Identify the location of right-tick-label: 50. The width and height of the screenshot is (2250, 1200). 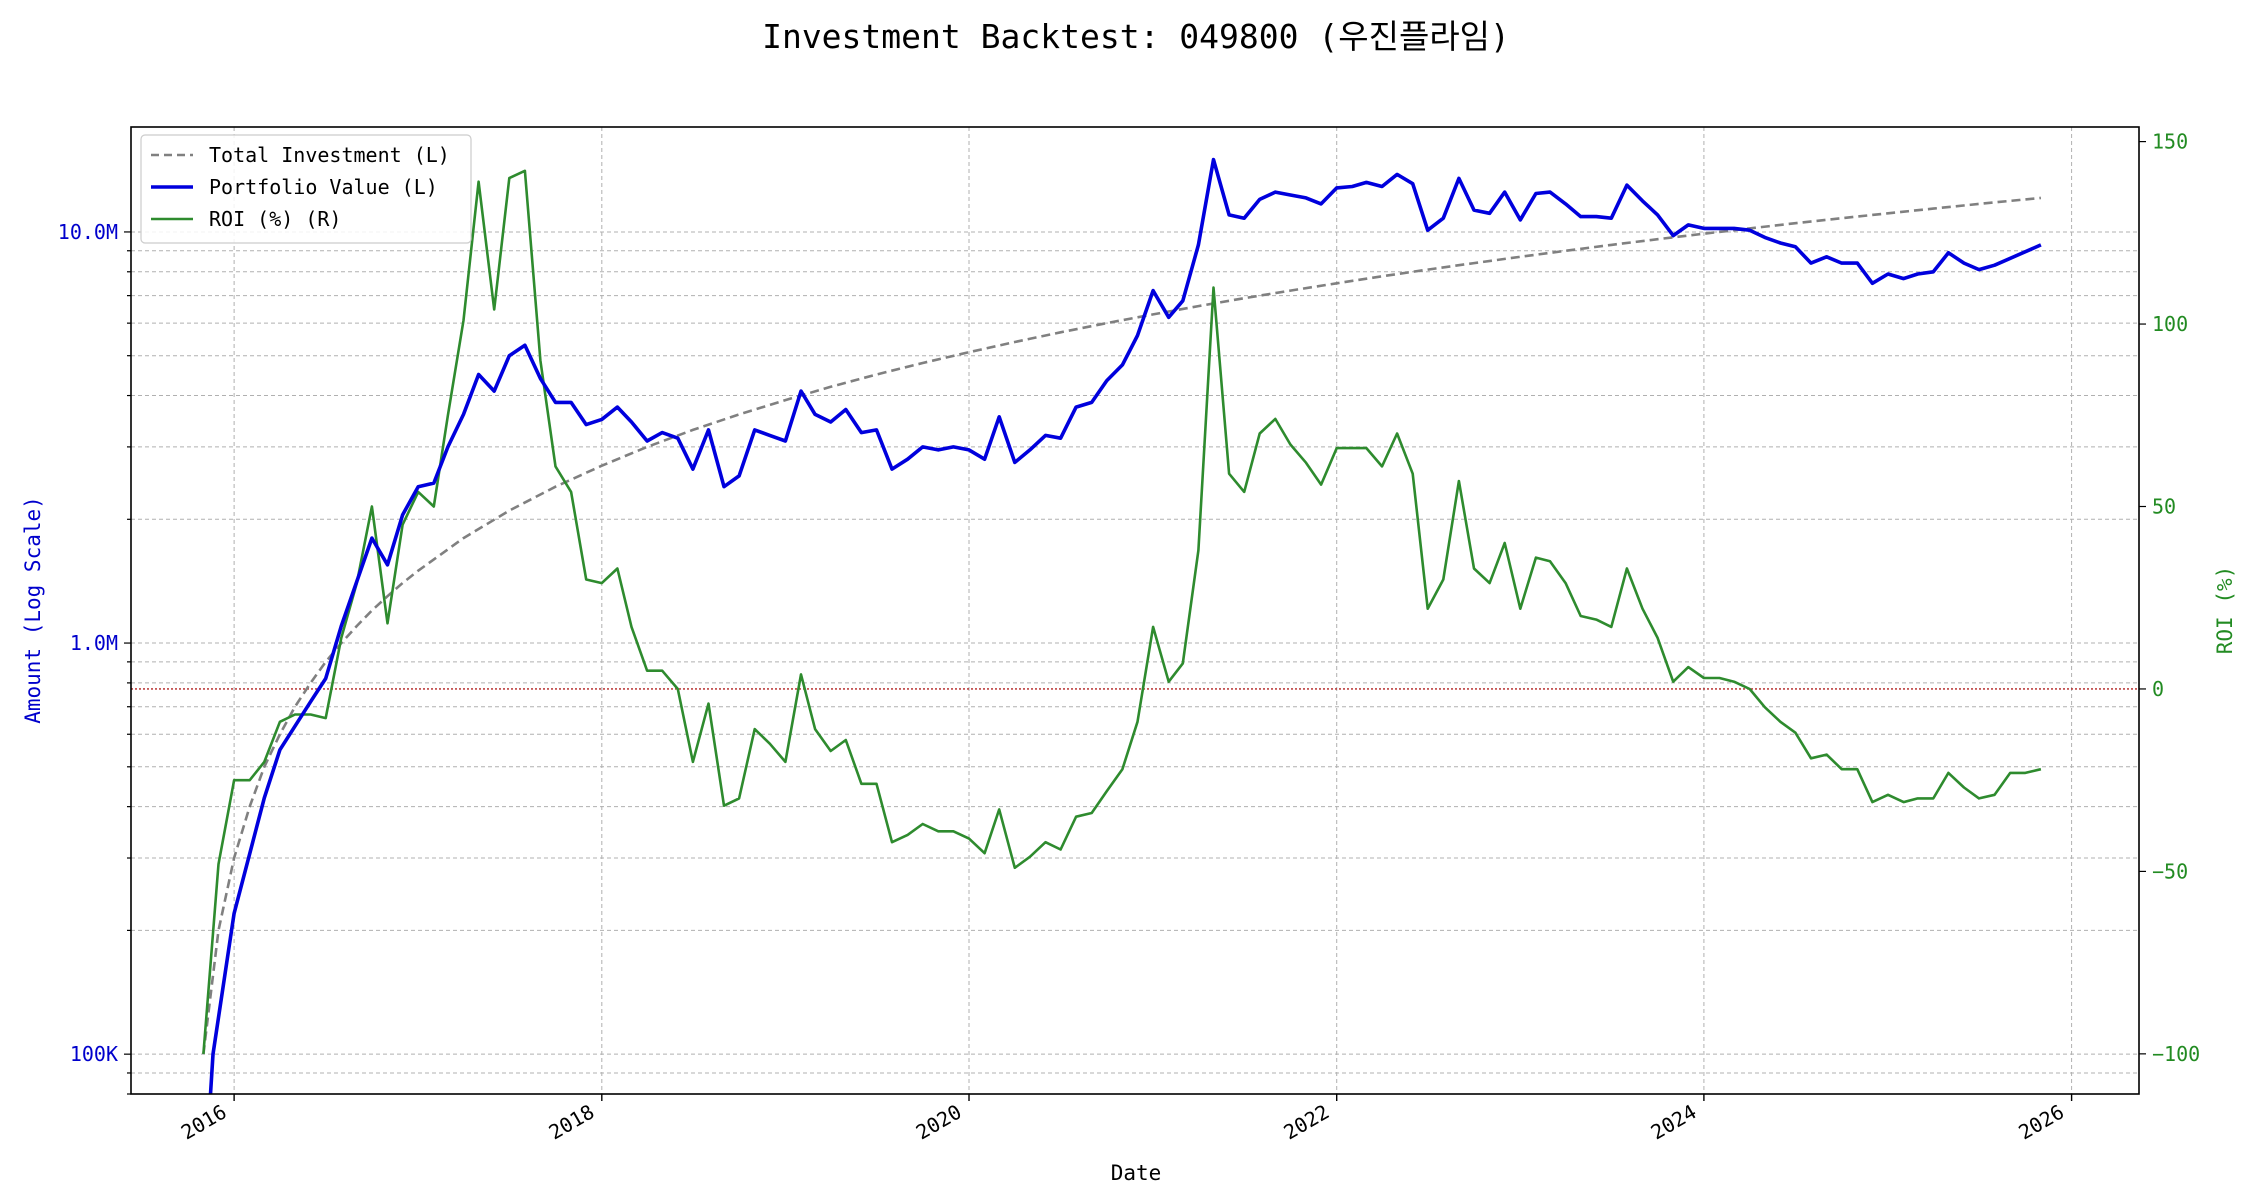
(2164, 507).